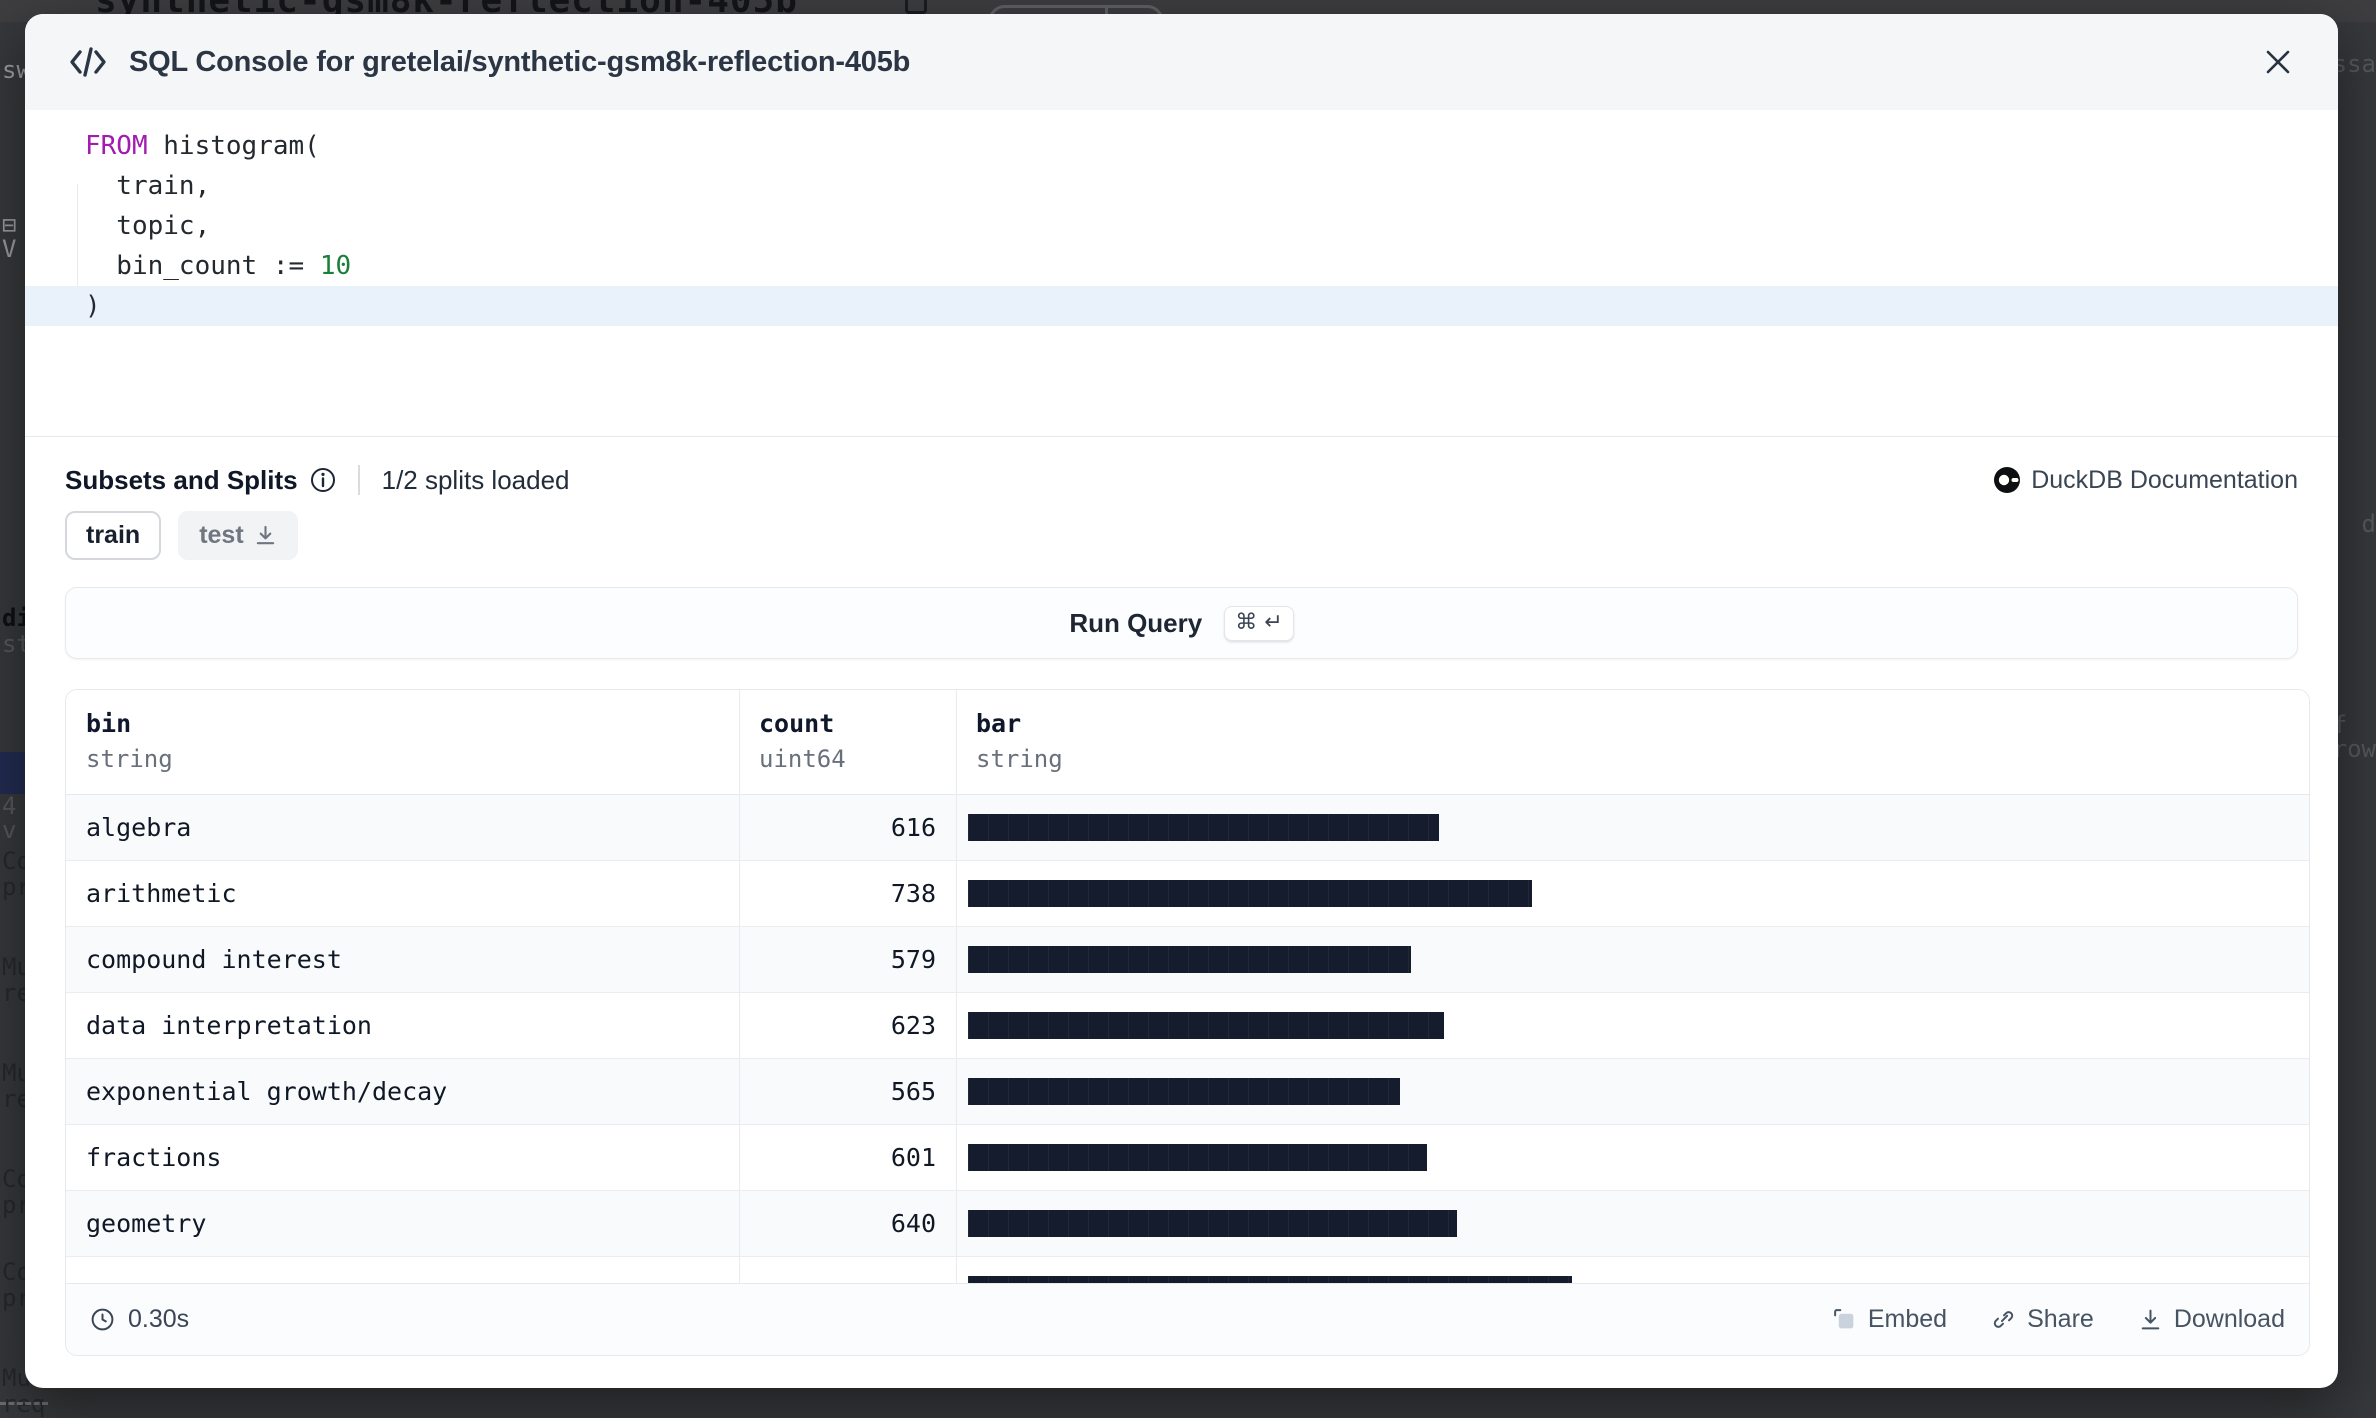 The height and width of the screenshot is (1418, 2376). Describe the element at coordinates (12, 773) in the screenshot. I see `background-selected-row-fragment` at that location.